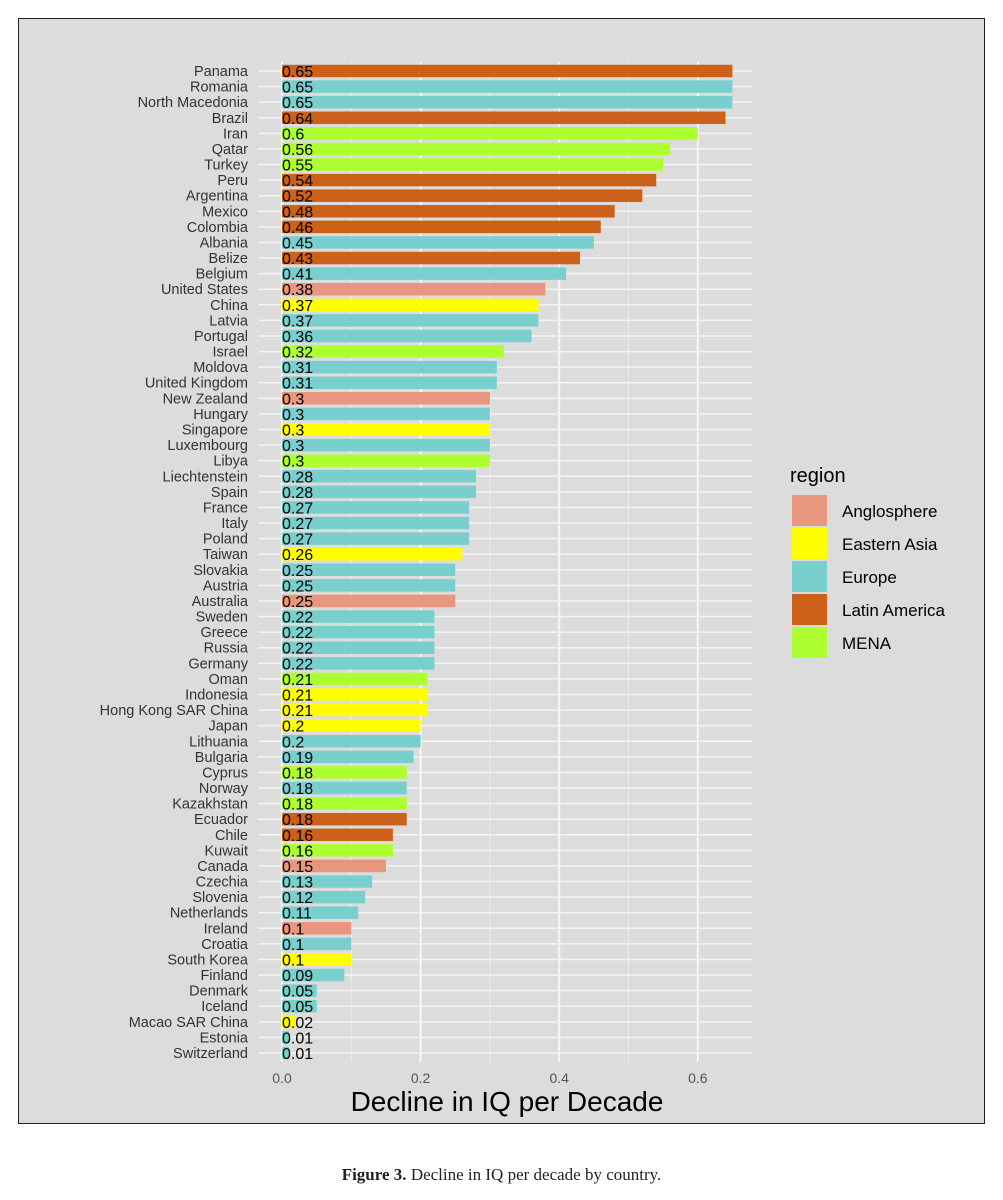  What do you see at coordinates (204, 290) in the screenshot?
I see `country-label: United States` at bounding box center [204, 290].